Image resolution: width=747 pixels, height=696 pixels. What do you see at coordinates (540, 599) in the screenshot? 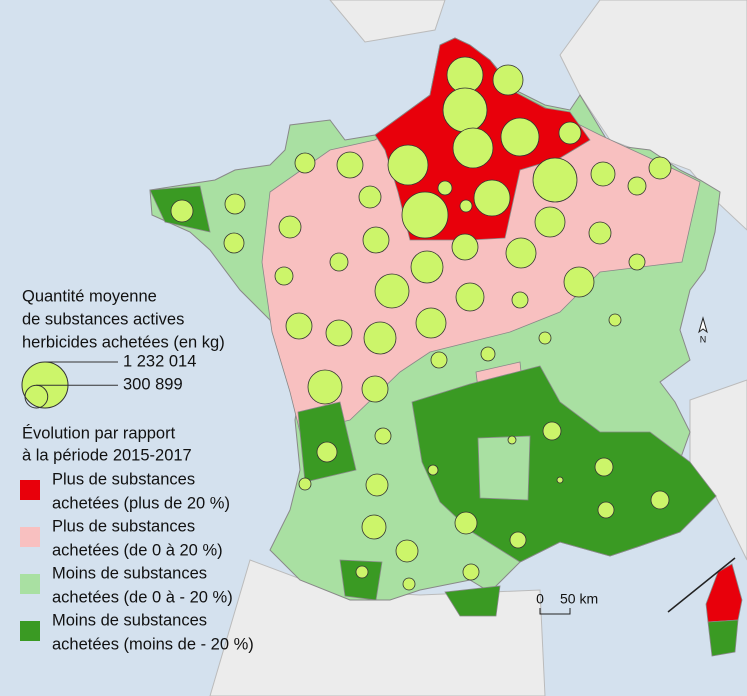
I see `scale-zero: 0` at bounding box center [540, 599].